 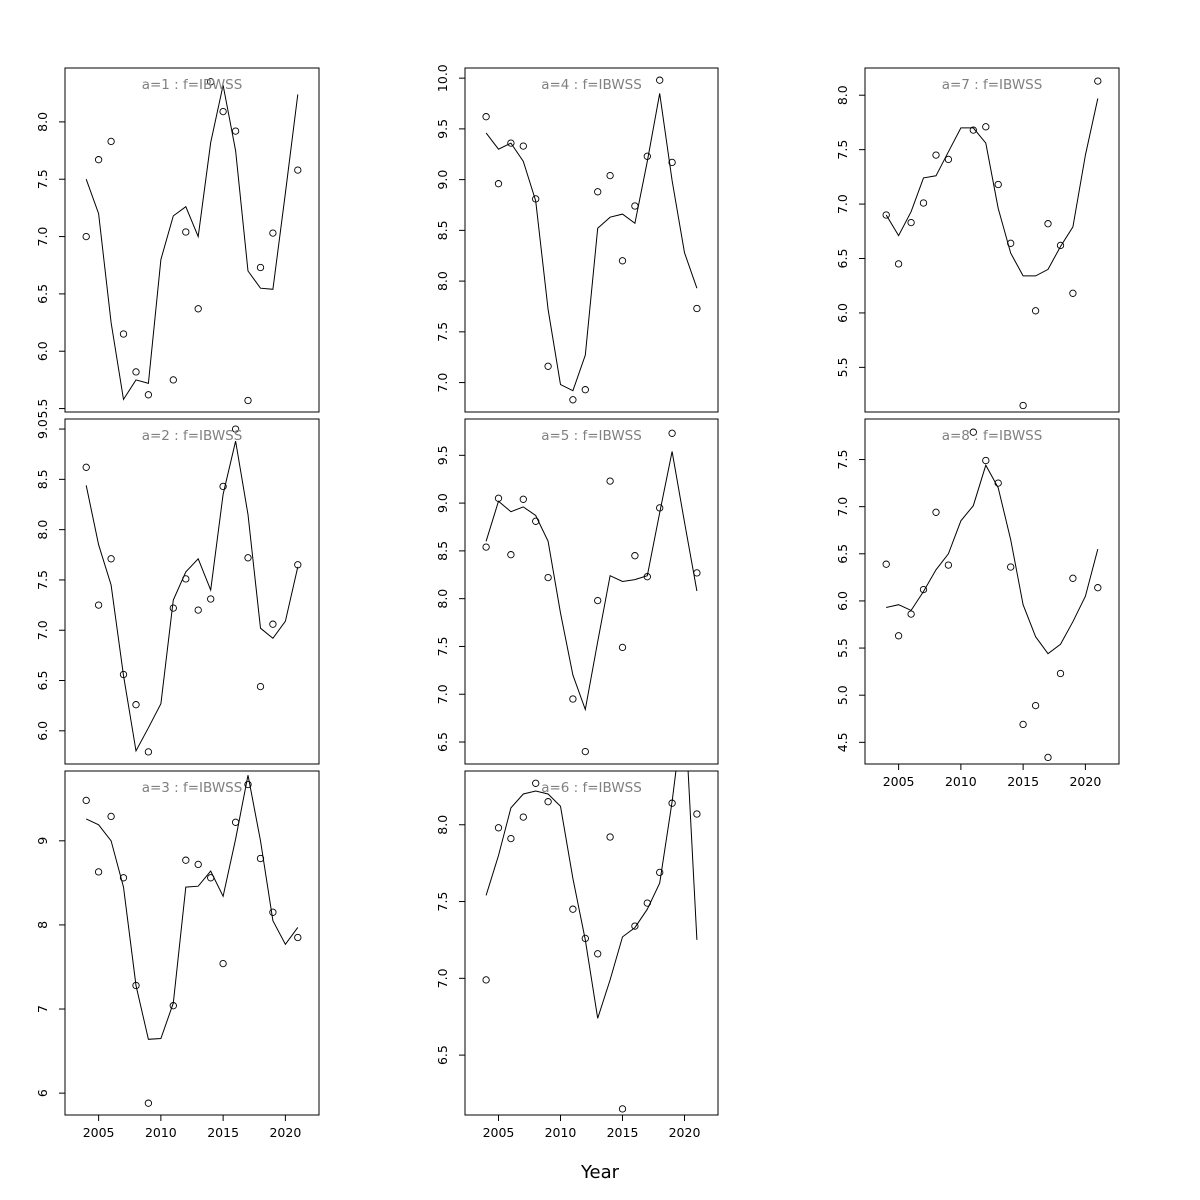 What do you see at coordinates (42, 1009) in the screenshot?
I see `y-tick-label: 7` at bounding box center [42, 1009].